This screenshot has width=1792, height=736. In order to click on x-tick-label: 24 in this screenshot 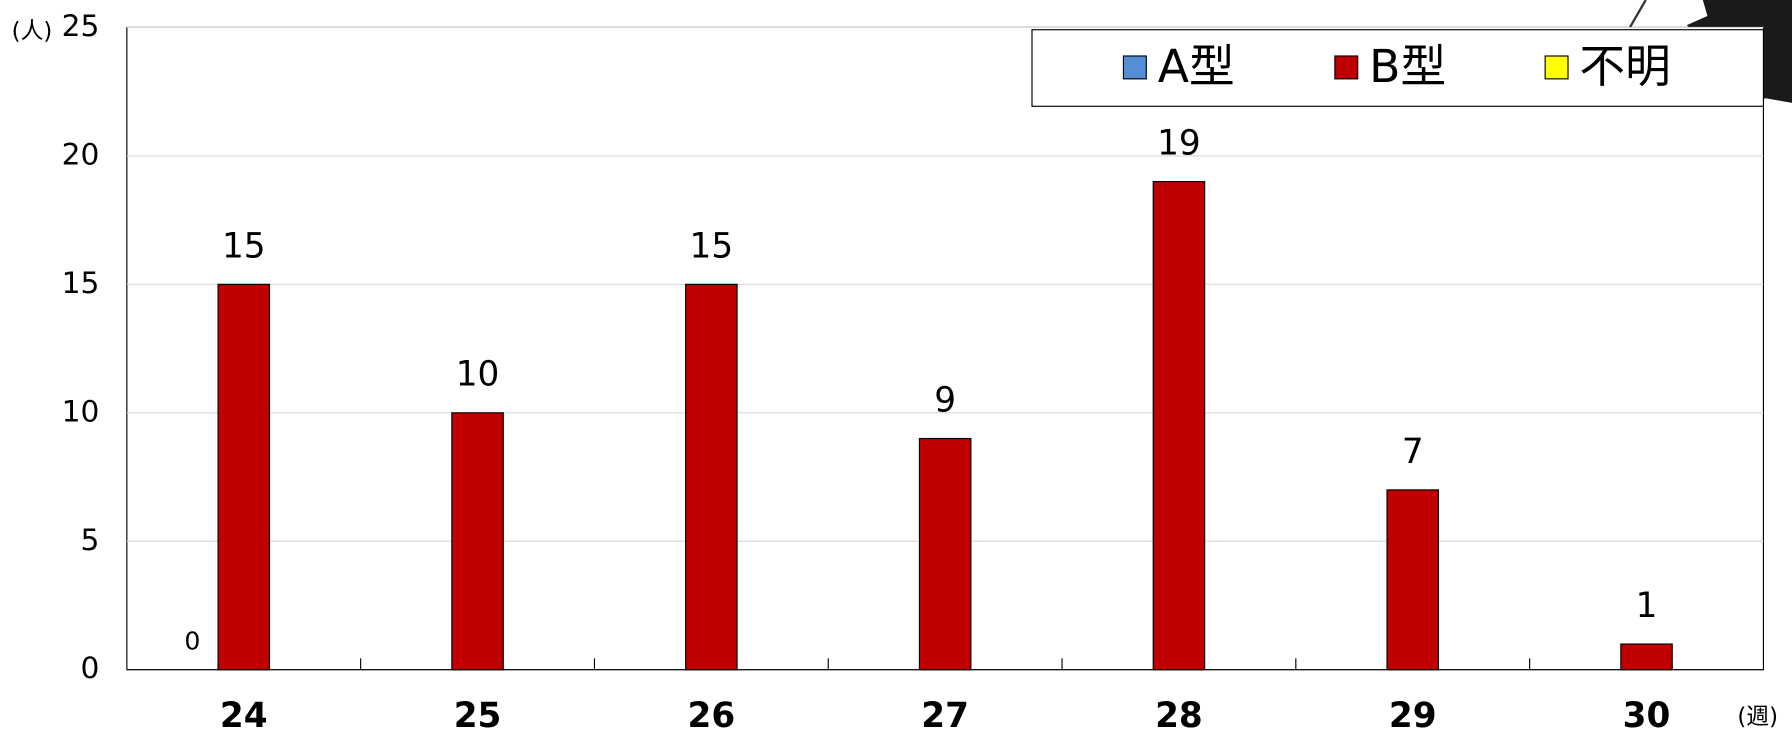, I will do `click(244, 716)`.